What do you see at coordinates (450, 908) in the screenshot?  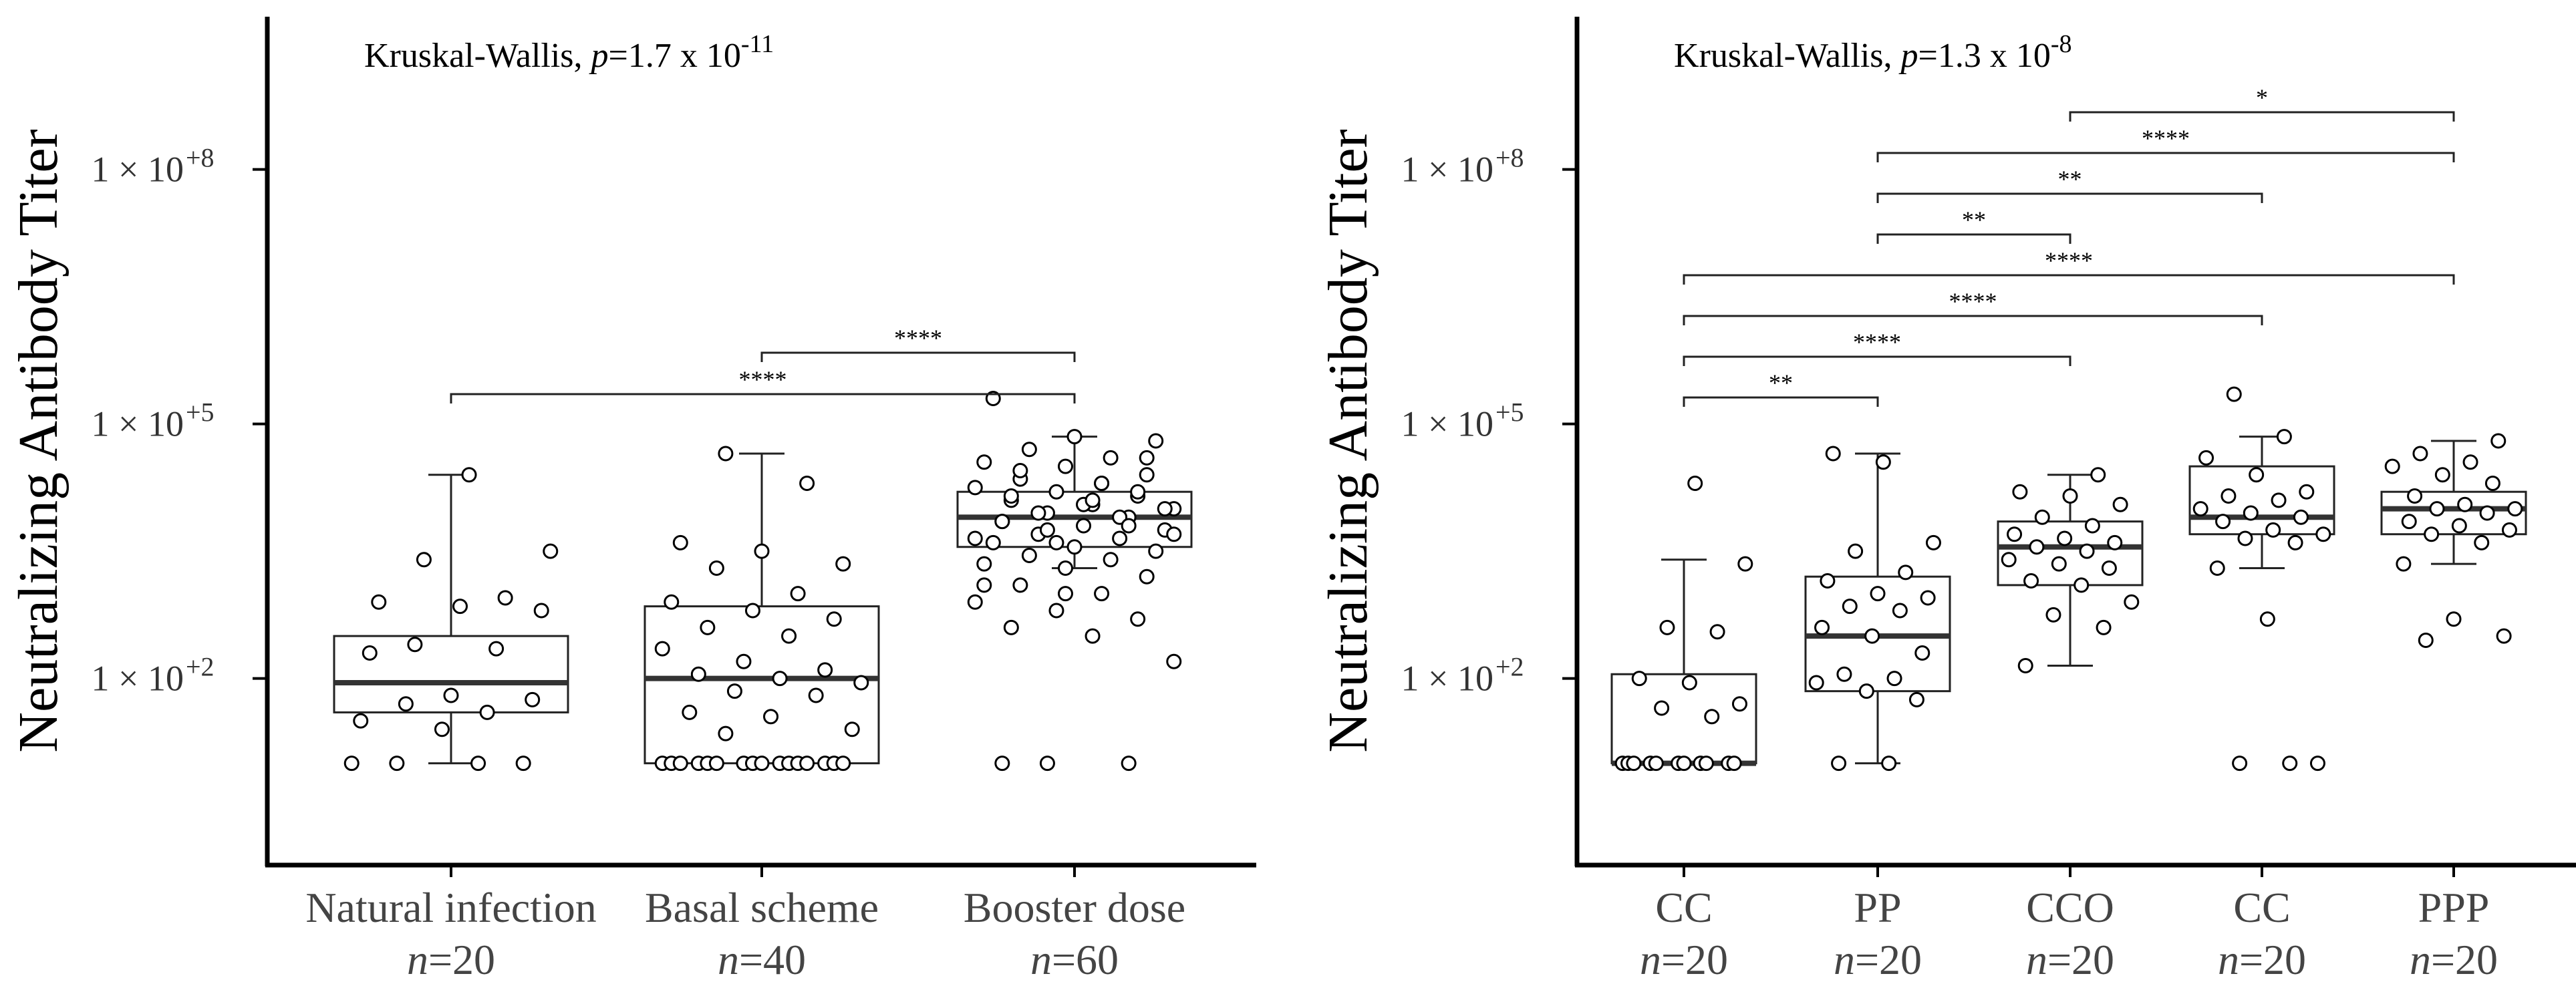 I see `x-tick-label: Natural infection` at bounding box center [450, 908].